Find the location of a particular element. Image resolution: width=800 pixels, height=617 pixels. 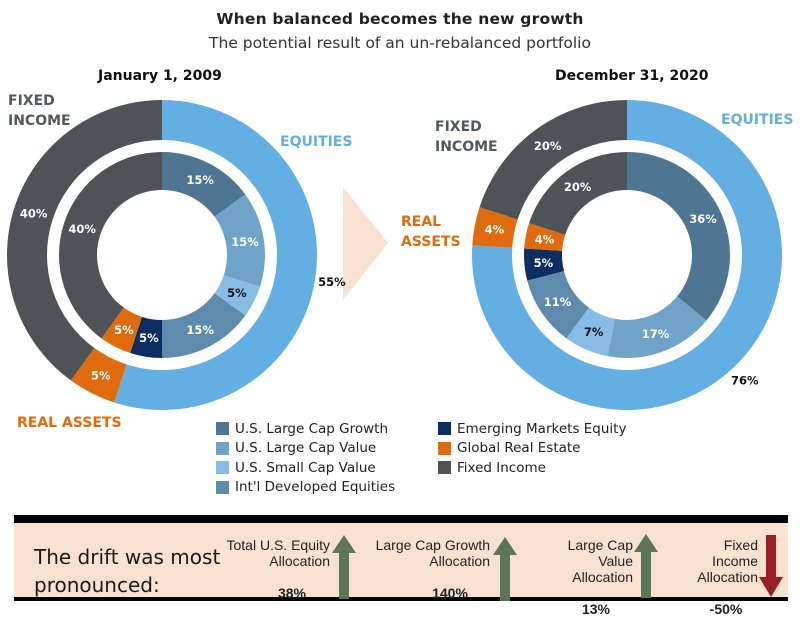

transition-arrow-icon is located at coordinates (365, 243).